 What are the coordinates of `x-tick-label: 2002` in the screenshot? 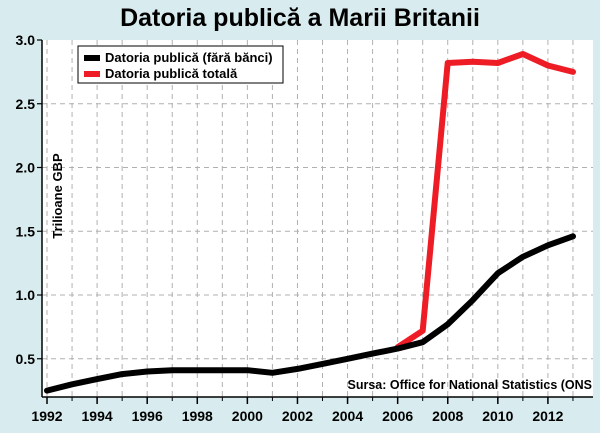 It's located at (297, 416).